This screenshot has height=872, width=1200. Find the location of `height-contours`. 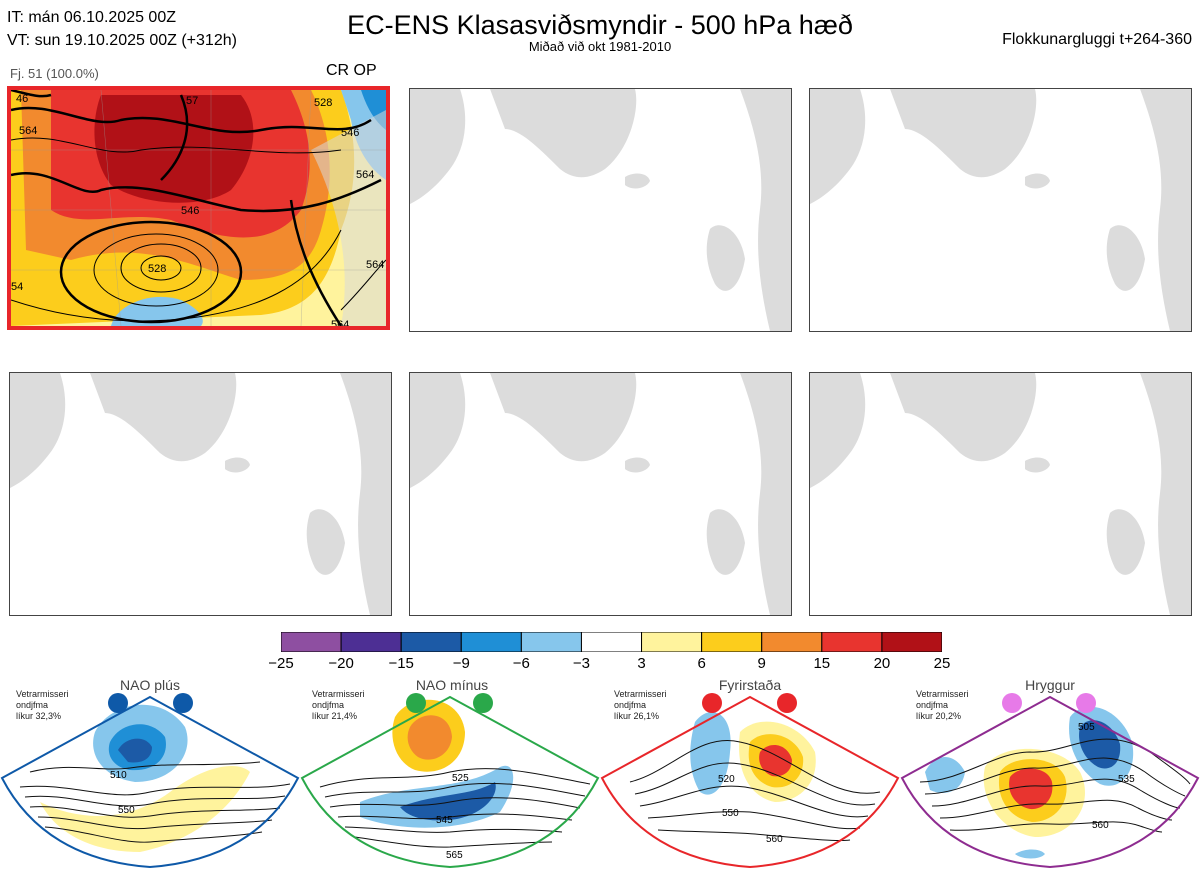

height-contours is located at coordinates (198, 208).